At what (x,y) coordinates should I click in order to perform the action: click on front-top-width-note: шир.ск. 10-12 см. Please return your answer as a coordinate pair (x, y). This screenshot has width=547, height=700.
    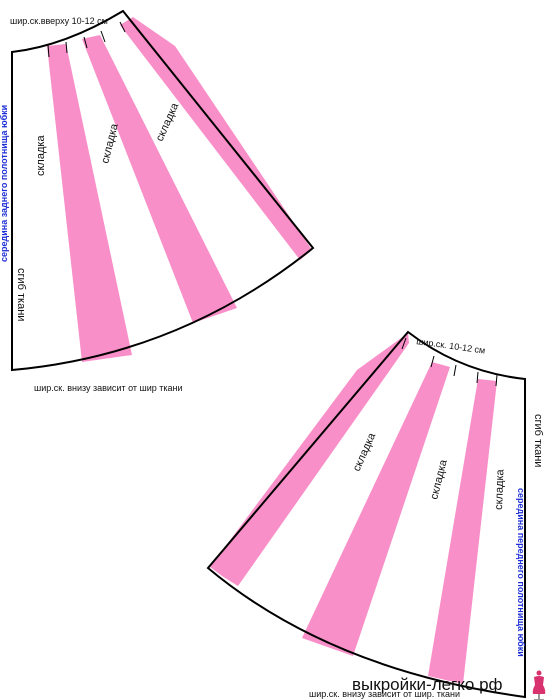
    Looking at the image, I should click on (451, 346).